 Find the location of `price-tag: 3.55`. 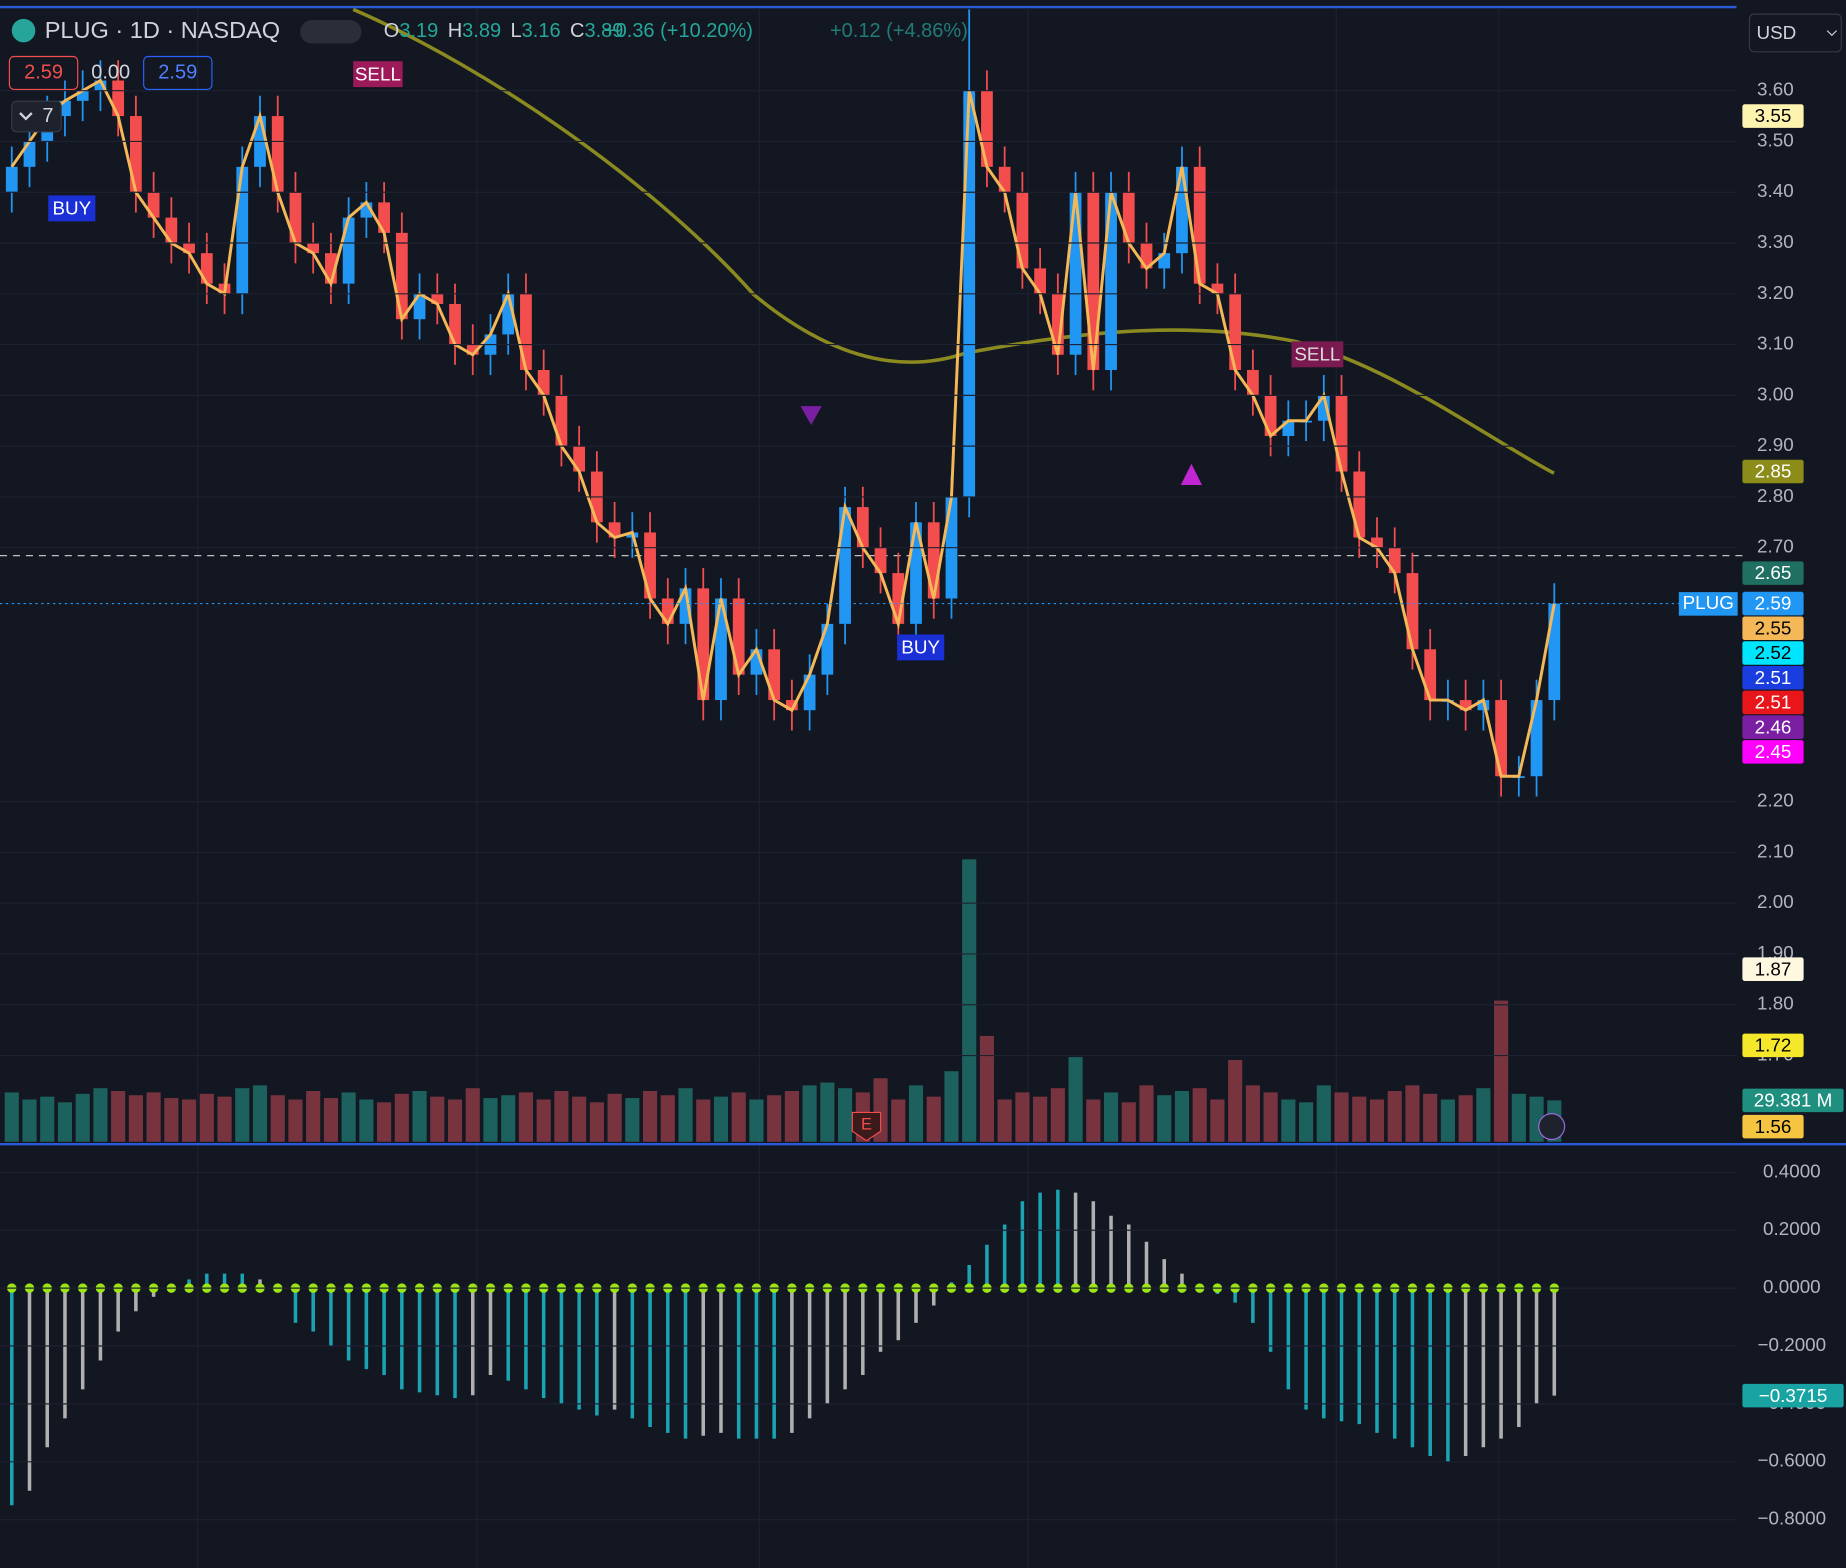

price-tag: 3.55 is located at coordinates (1773, 115).